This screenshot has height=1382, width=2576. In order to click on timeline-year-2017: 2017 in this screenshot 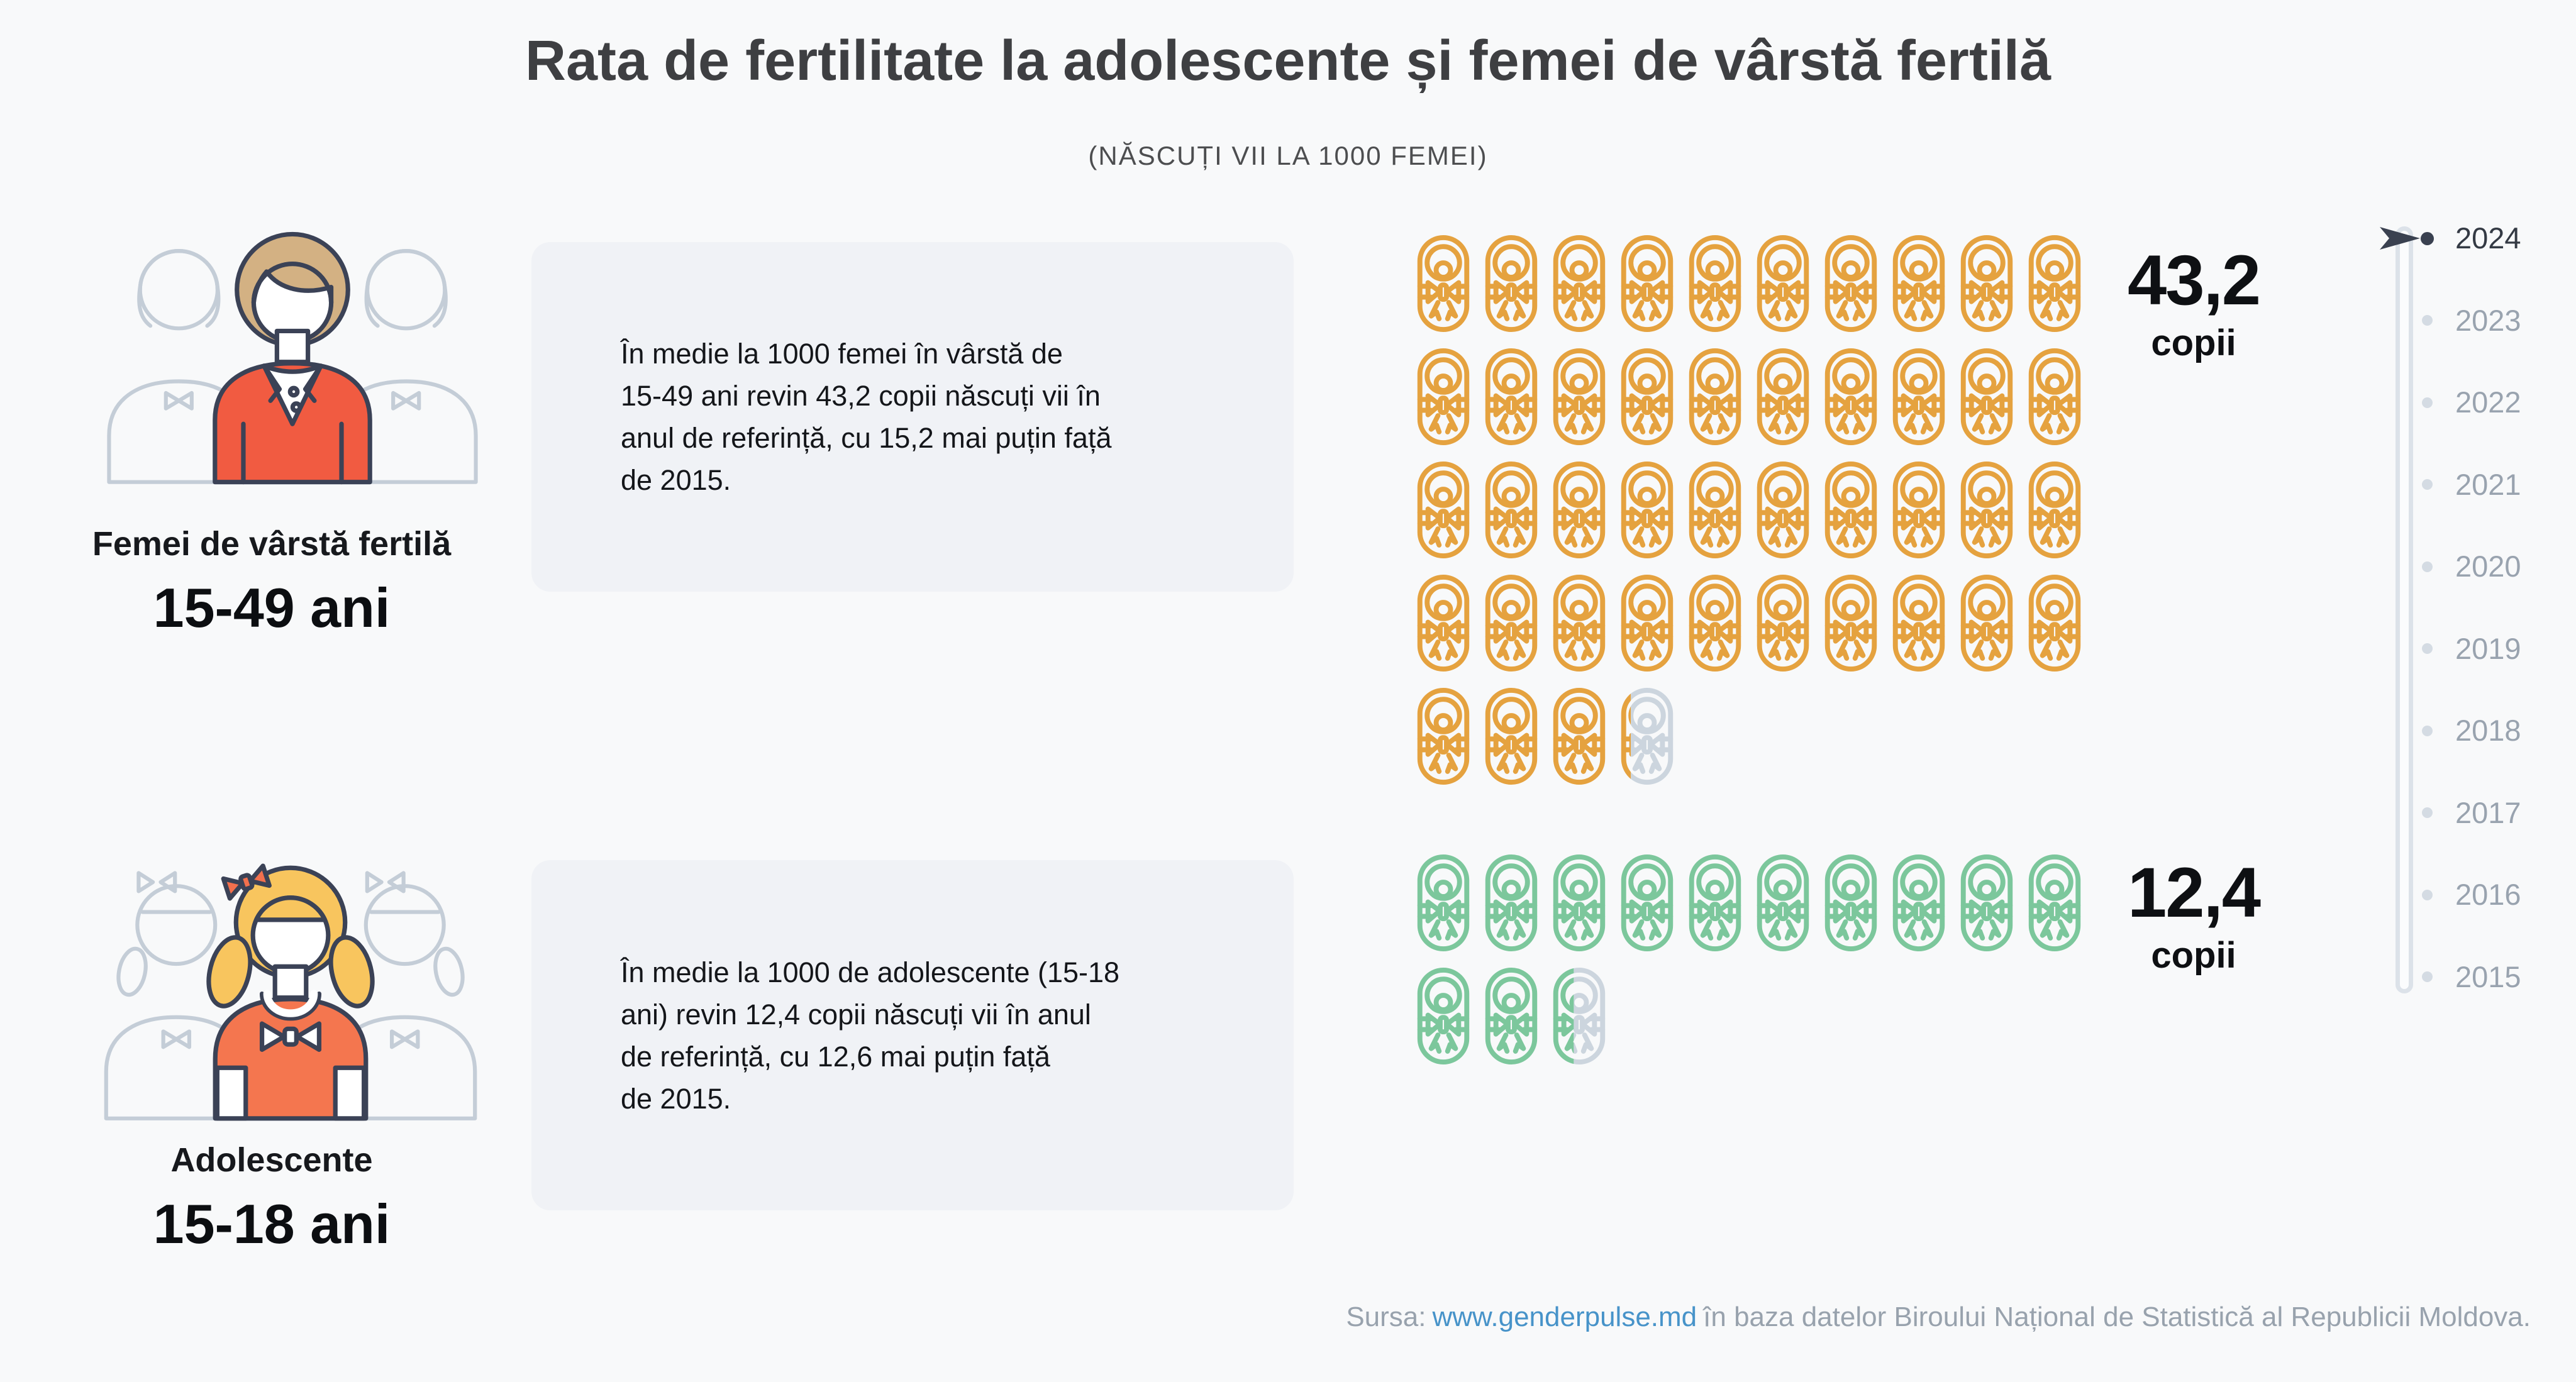, I will do `click(2488, 812)`.